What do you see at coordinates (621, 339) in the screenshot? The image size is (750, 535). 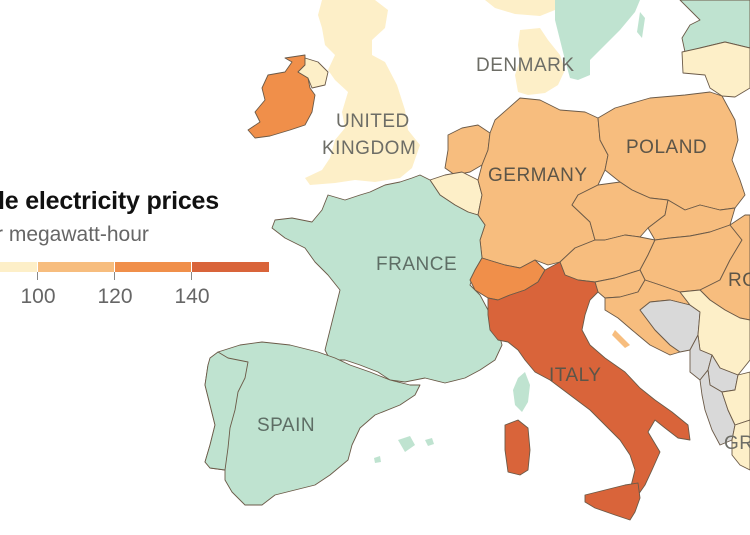 I see `region-croatia-islands` at bounding box center [621, 339].